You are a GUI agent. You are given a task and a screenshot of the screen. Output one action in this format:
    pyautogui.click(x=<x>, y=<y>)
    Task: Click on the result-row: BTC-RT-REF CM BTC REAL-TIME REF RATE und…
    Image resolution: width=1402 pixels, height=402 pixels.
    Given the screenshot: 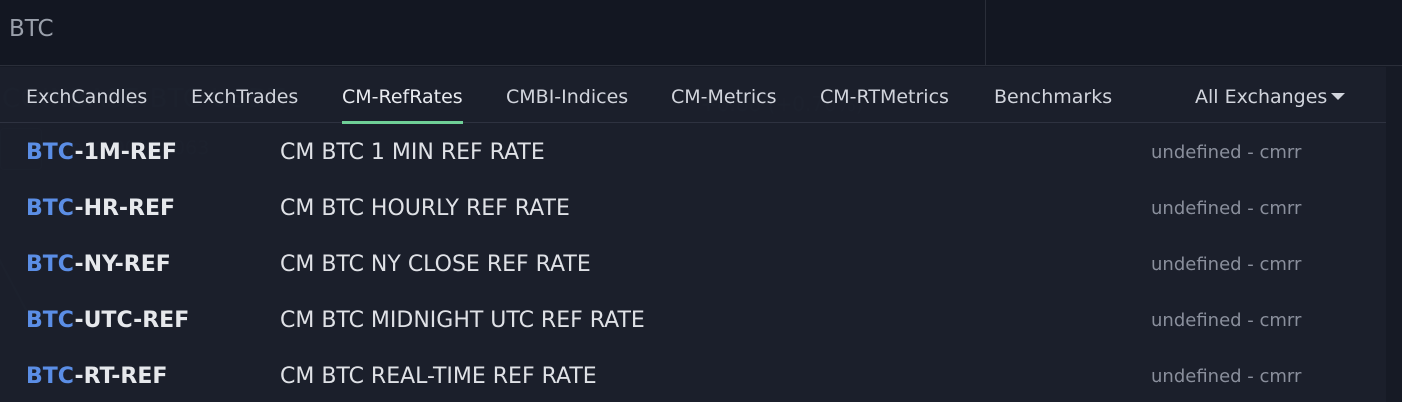 What is the action you would take?
    pyautogui.click(x=693, y=375)
    